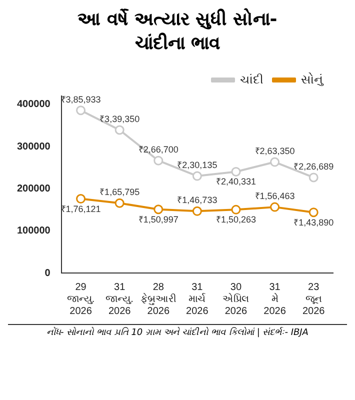 This screenshot has width=355, height=400. I want to click on y-tick-label: 400000, so click(33, 104).